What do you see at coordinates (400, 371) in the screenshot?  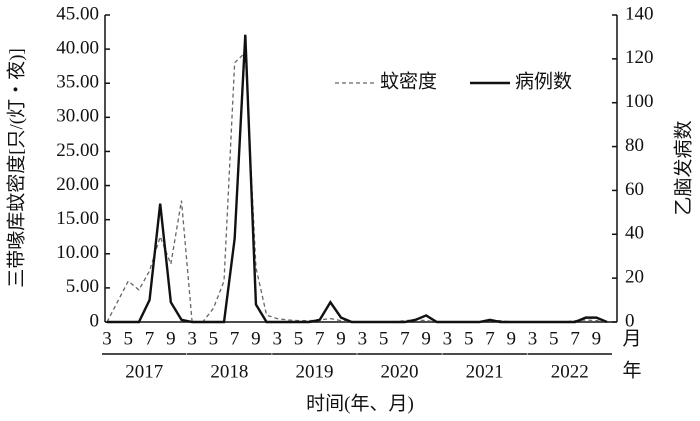 I see `year-label: 2020` at bounding box center [400, 371].